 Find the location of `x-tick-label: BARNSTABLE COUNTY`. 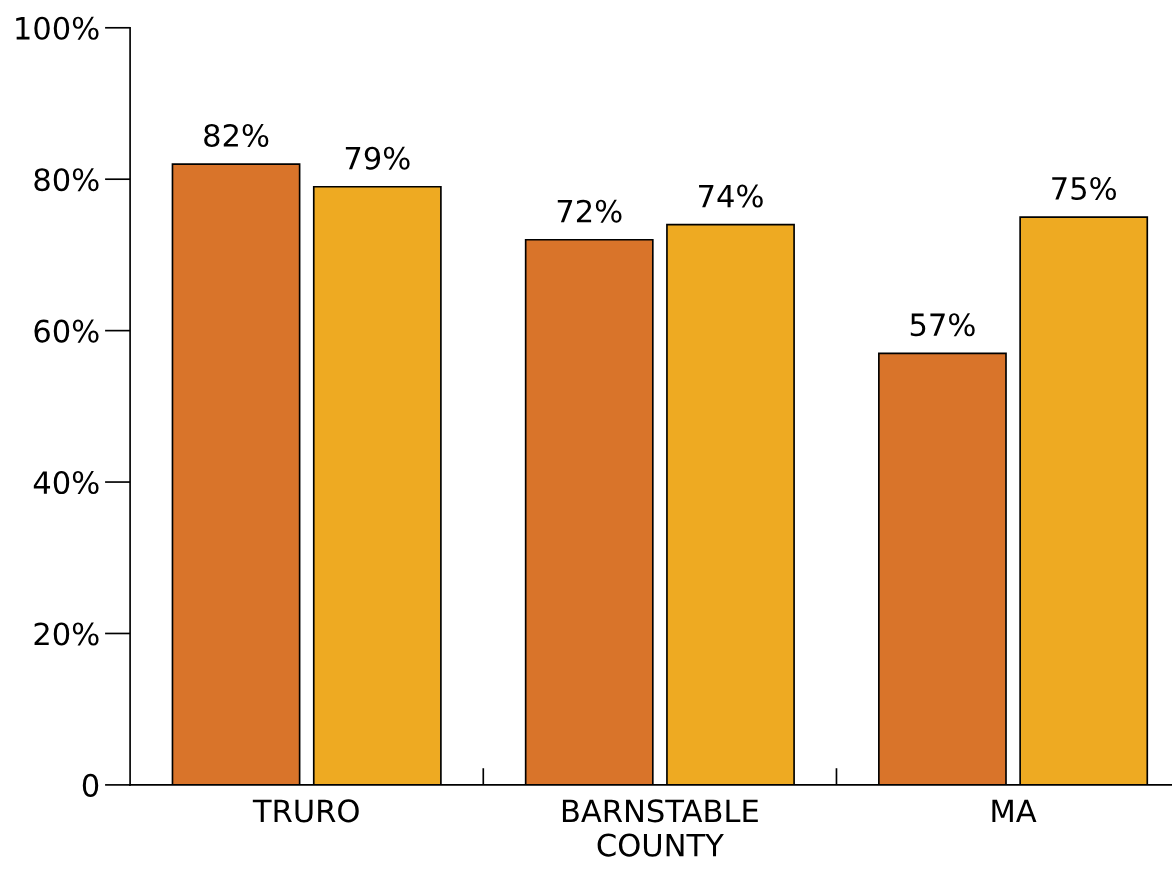

x-tick-label: BARNSTABLE COUNTY is located at coordinates (660, 828).